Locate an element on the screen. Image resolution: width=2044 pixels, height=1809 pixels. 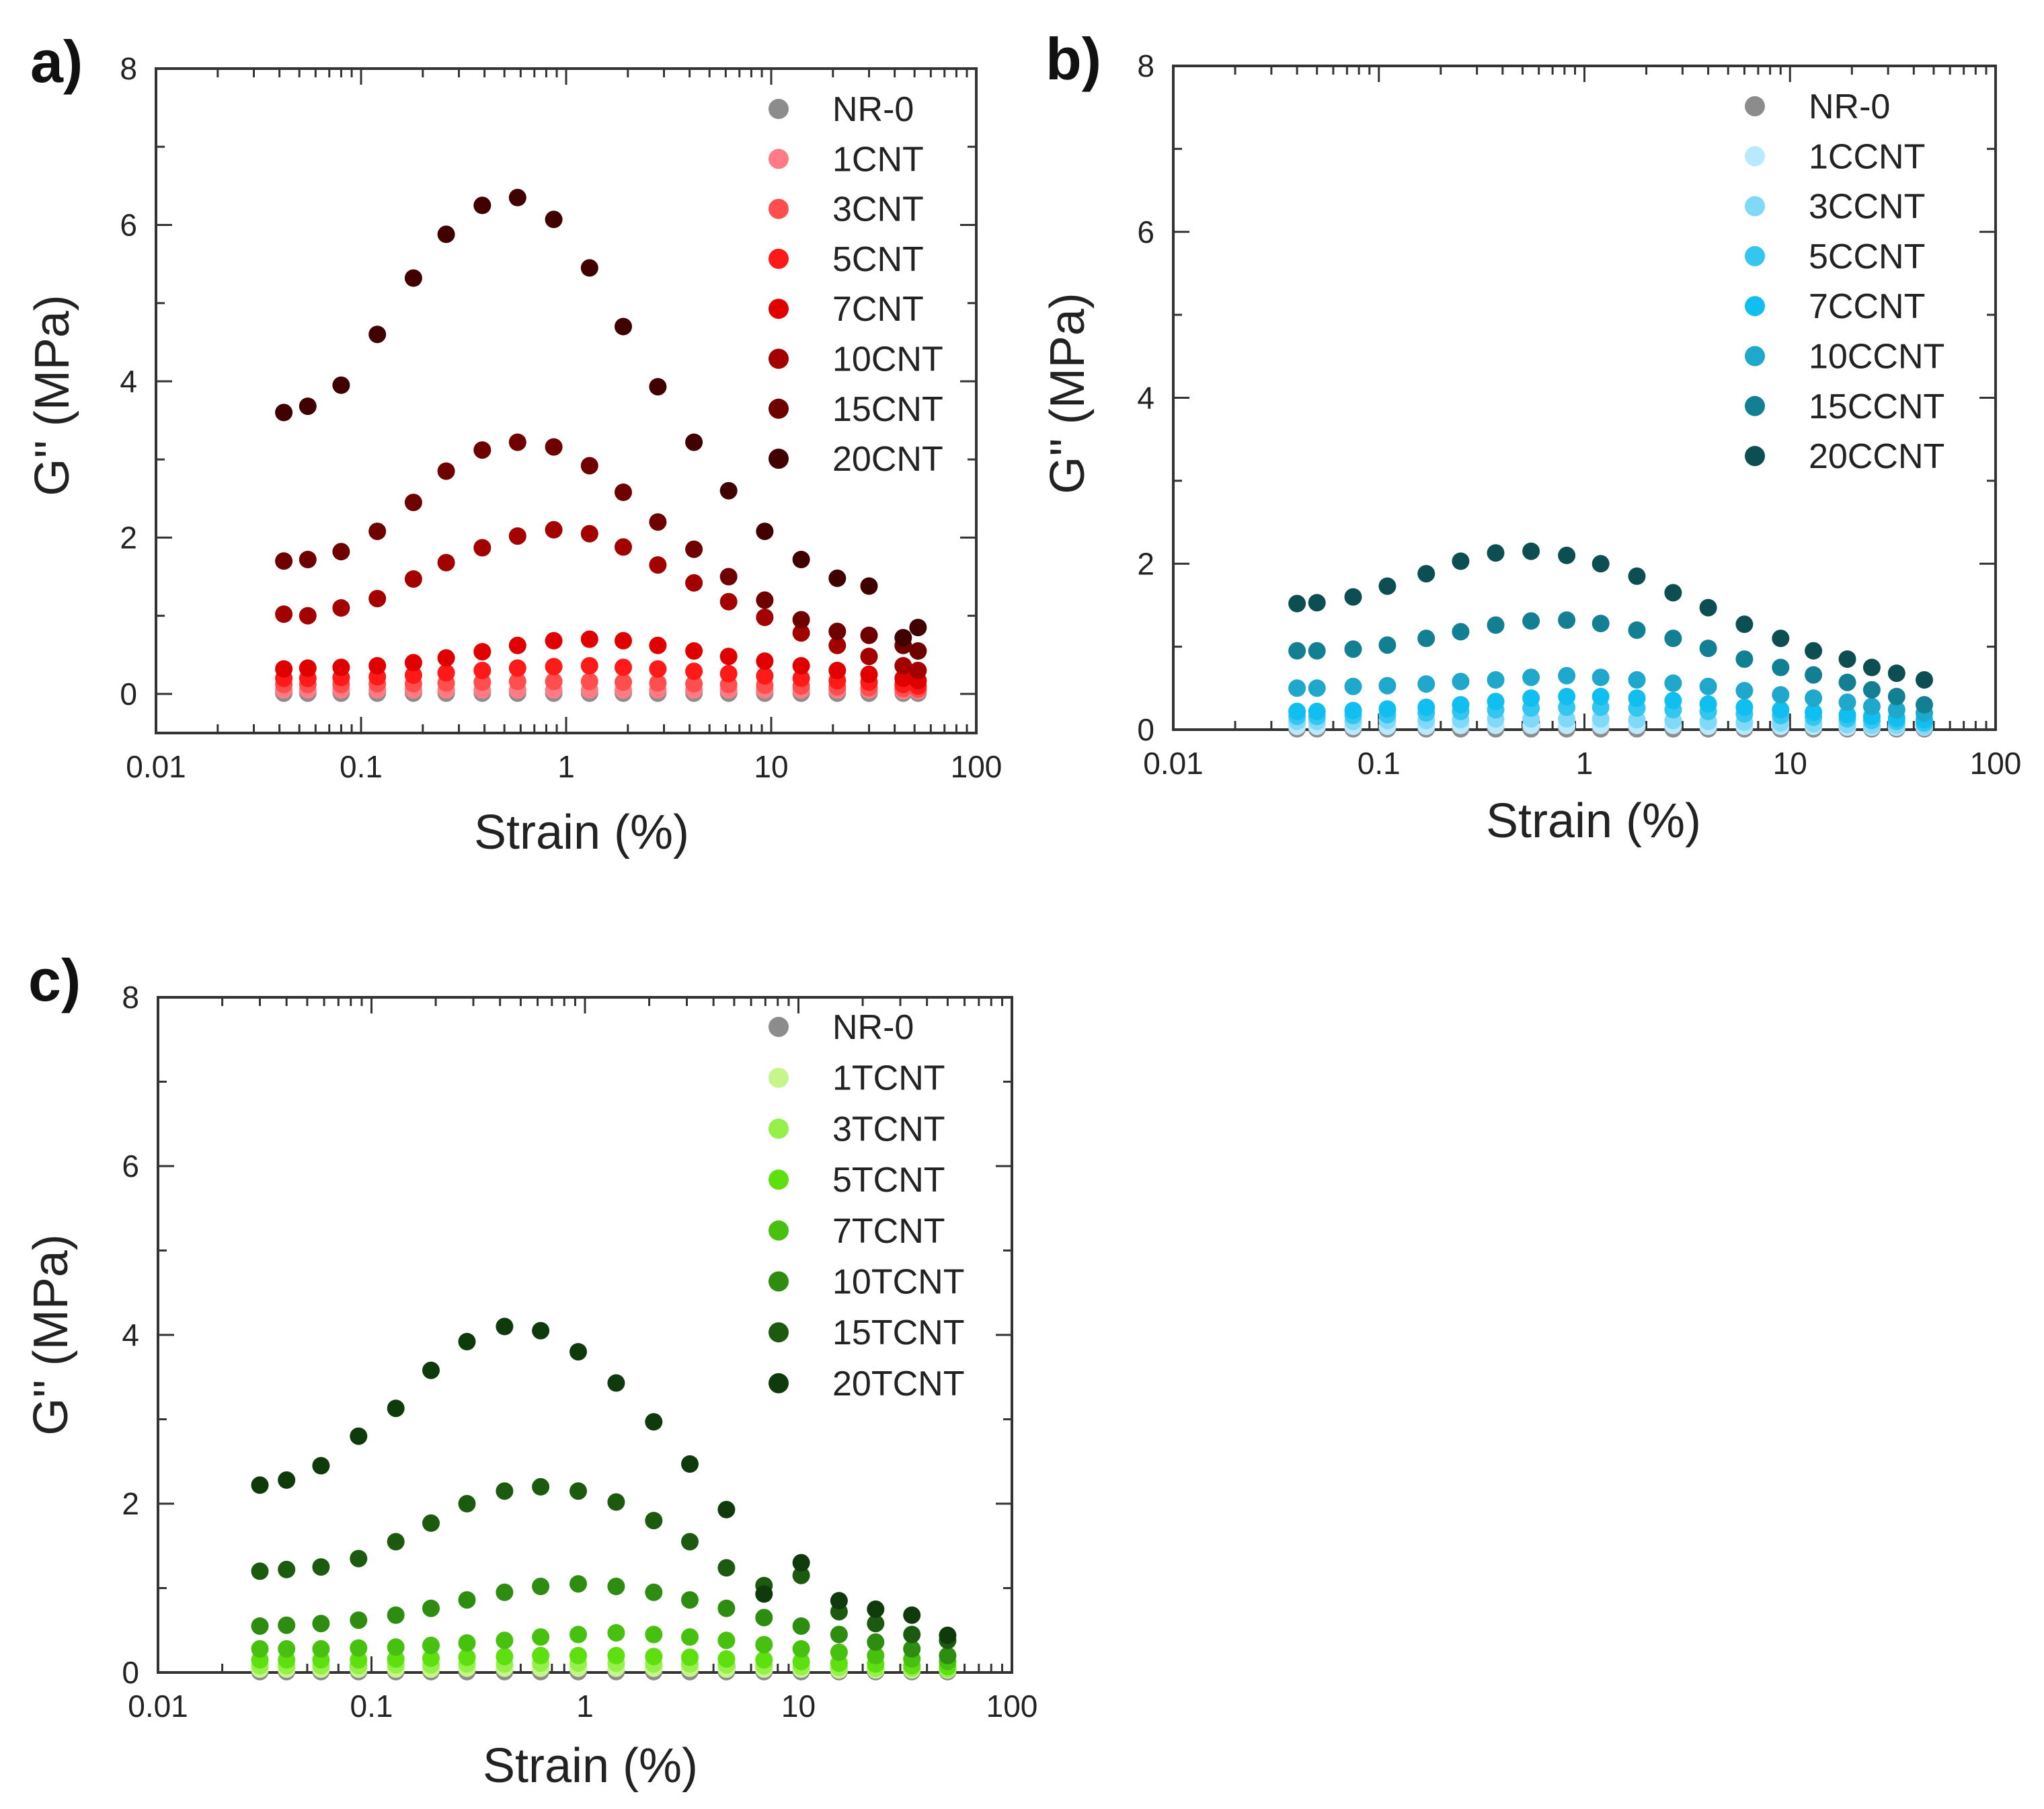
panel-b-y-tick-label: 0 is located at coordinates (1145, 729).